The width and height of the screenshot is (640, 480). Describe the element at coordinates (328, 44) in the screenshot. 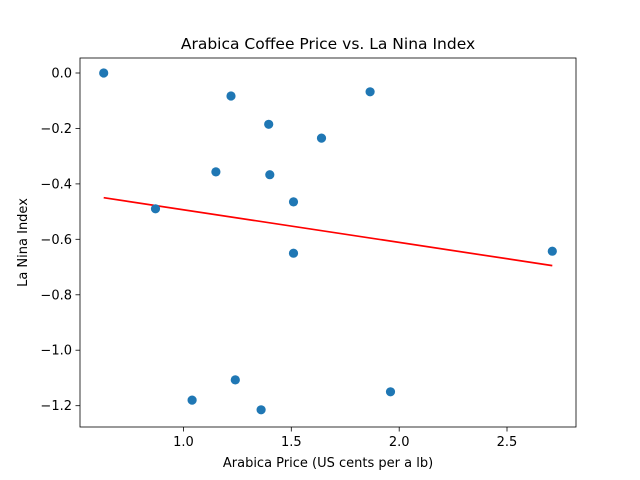

I see `chart-title: Arabica Coffee Price vs. La Nina Index` at that location.